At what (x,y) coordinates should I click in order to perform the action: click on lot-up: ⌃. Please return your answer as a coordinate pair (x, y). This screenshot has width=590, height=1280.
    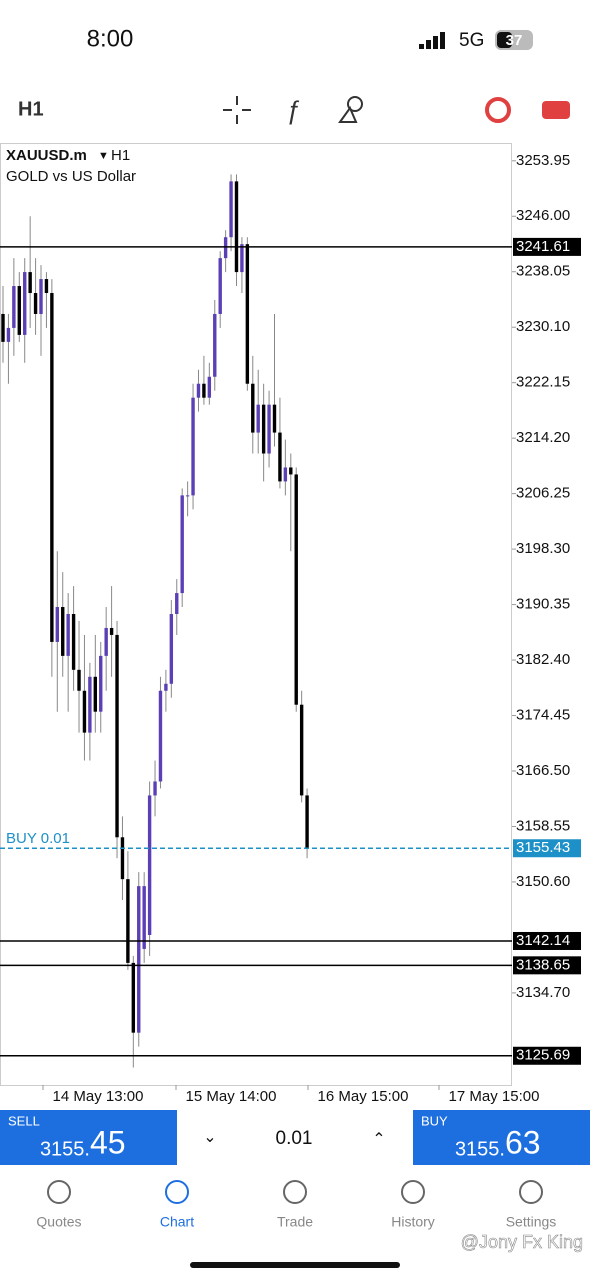
    Looking at the image, I should click on (378, 1139).